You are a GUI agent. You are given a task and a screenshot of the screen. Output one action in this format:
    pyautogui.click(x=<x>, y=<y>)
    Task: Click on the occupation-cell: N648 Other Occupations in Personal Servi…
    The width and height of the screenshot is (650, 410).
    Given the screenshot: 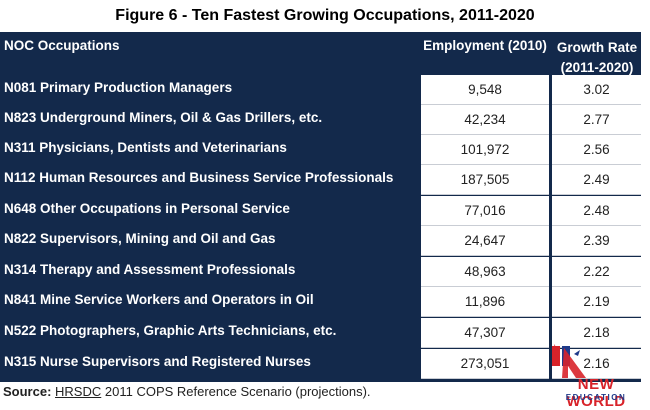 What is the action you would take?
    pyautogui.click(x=147, y=208)
    